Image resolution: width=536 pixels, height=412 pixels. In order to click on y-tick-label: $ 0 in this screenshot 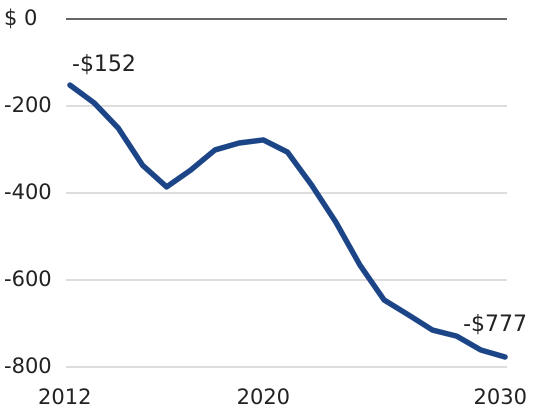, I will do `click(20, 18)`.